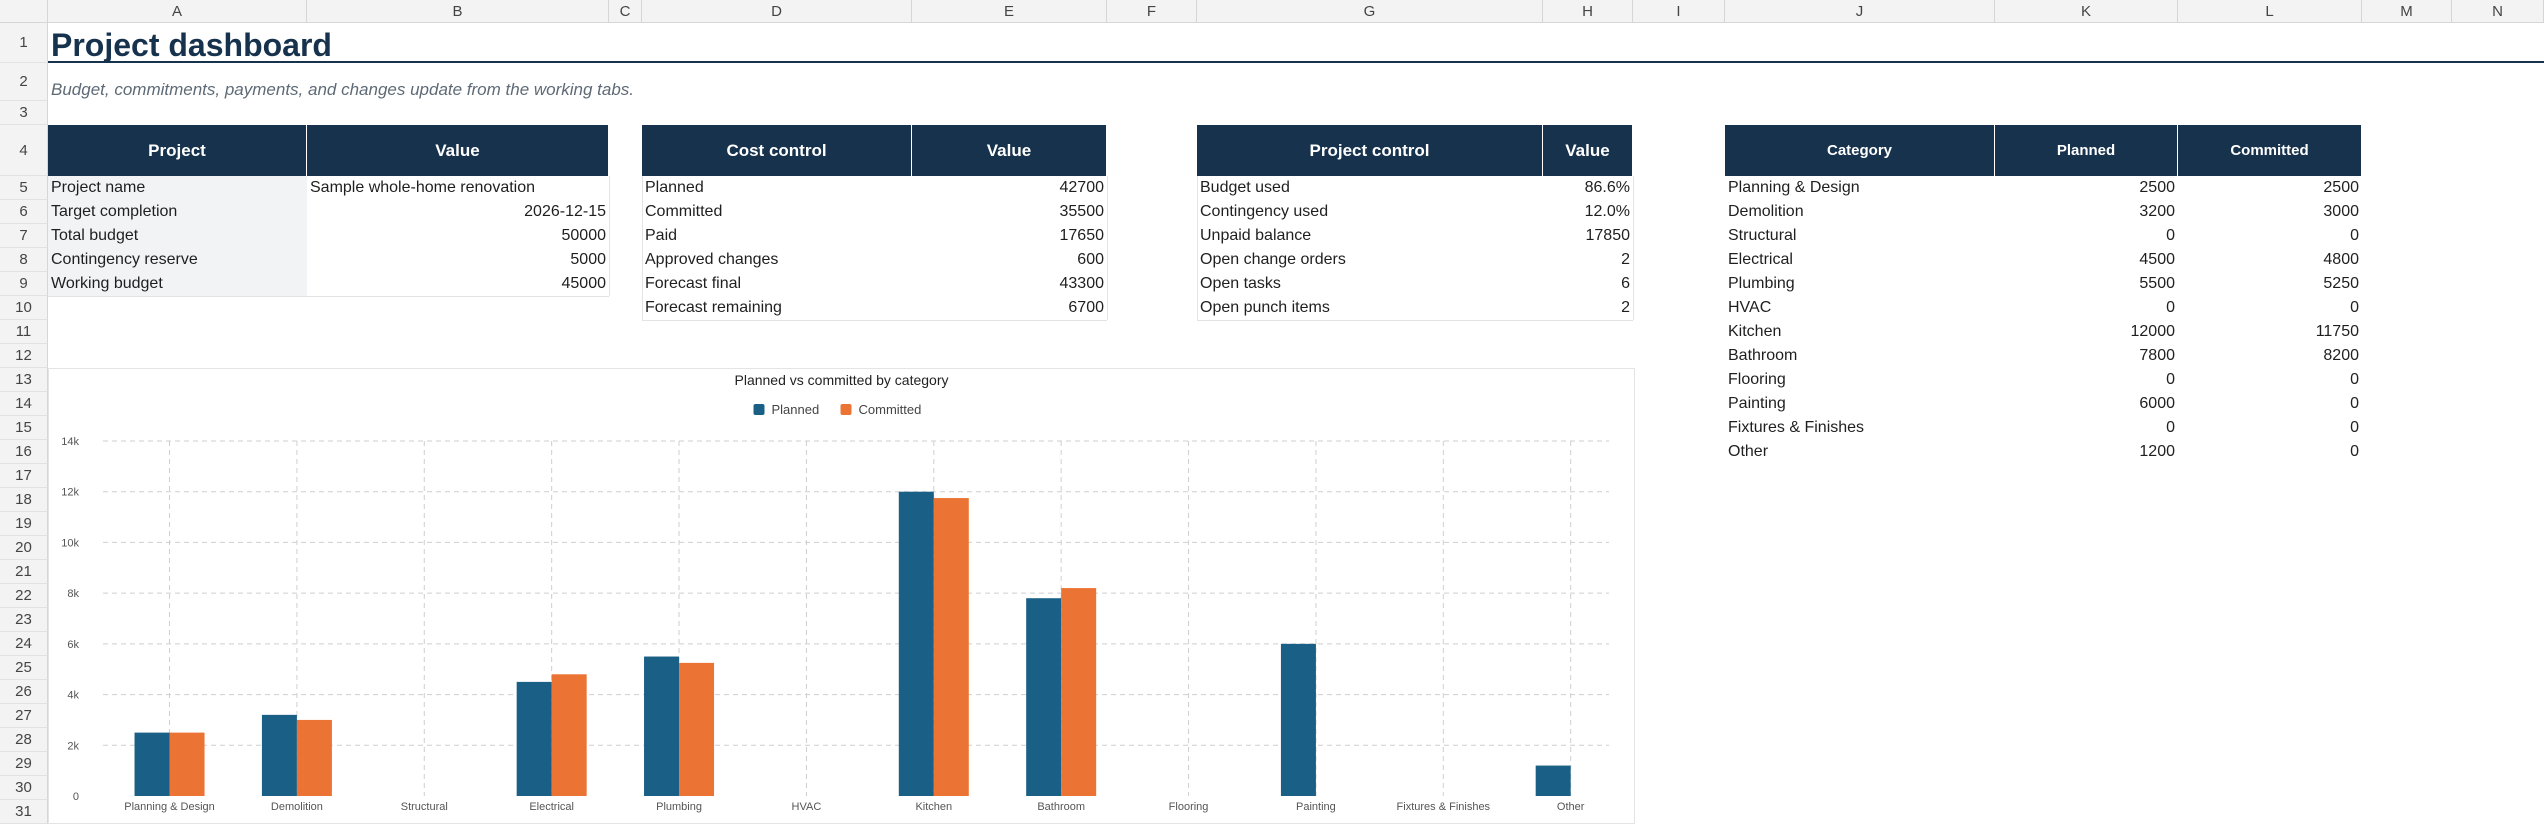 The image size is (2544, 828). Describe the element at coordinates (1265, 307) in the screenshot. I see `control-field-label: Open punch items` at that location.